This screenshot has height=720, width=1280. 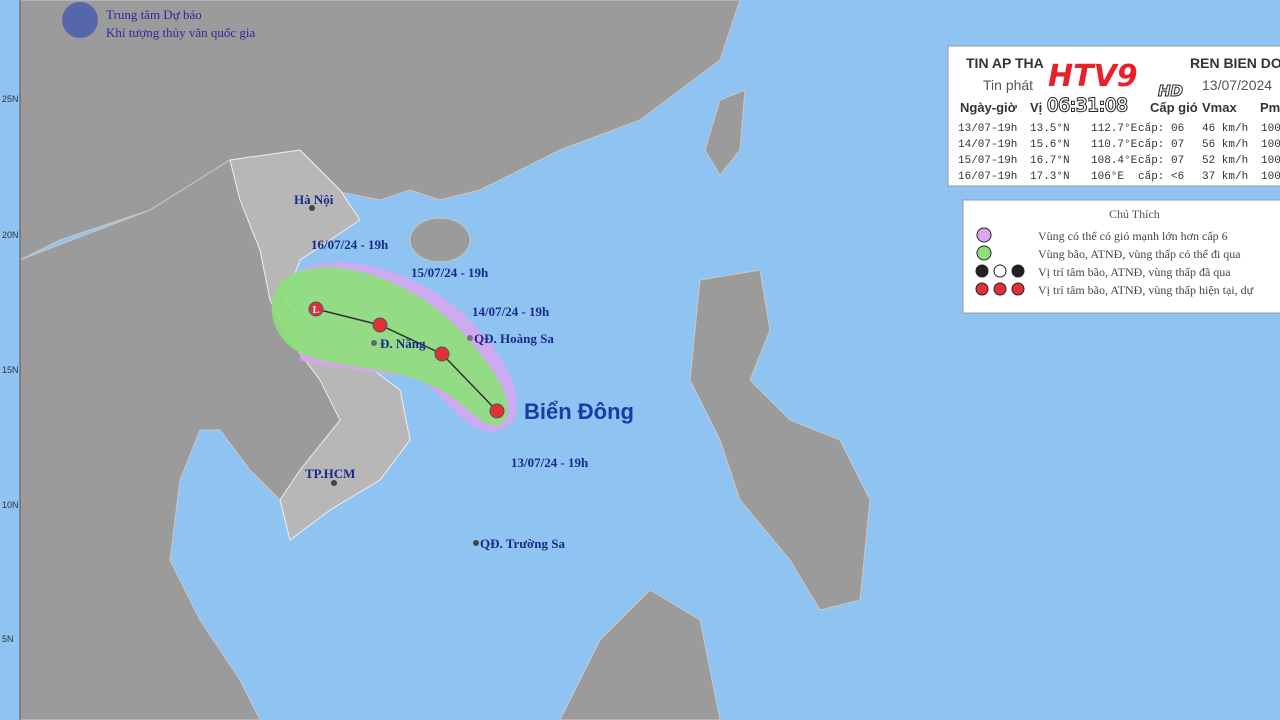 I want to click on table-cell: 52 km/h, so click(x=1225, y=161).